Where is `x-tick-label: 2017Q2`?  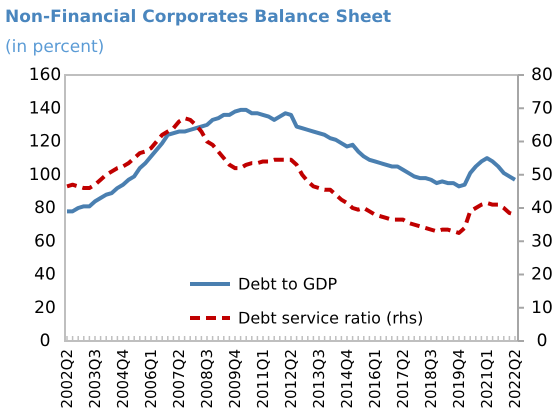 x-tick-label: 2017Q2 is located at coordinates (403, 379).